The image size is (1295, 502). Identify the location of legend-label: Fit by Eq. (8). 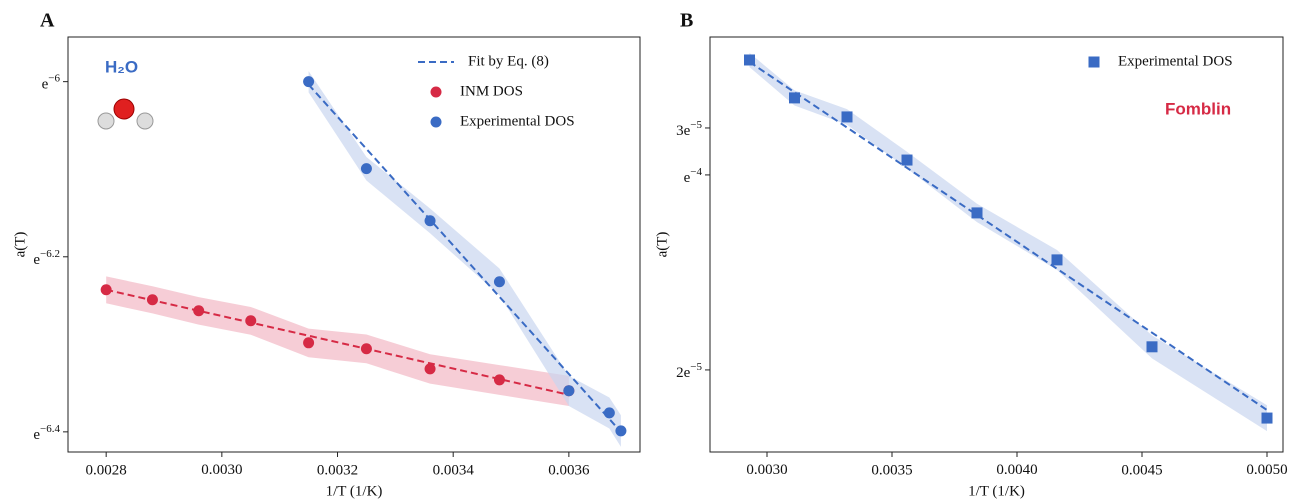
(508, 61).